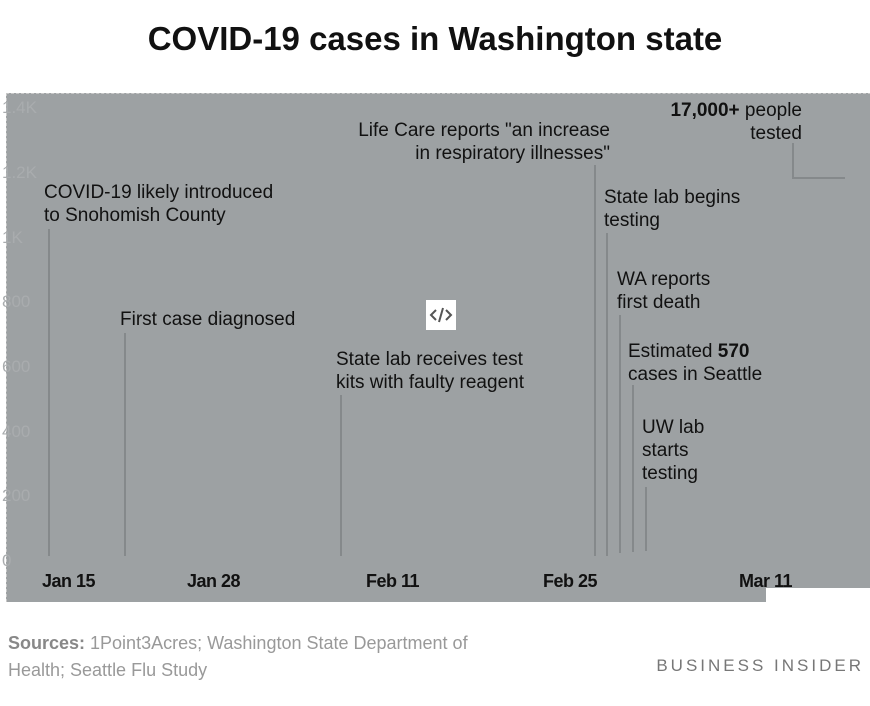 This screenshot has height=706, width=870. I want to click on annotation-line: starts, so click(665, 450).